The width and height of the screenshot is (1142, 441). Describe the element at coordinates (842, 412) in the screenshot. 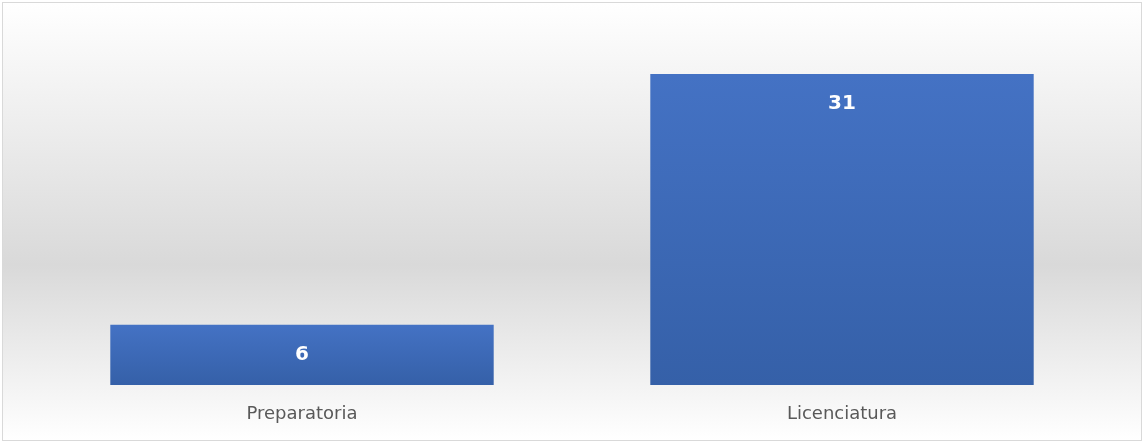

I see `x-tick-label: Licenciatura` at that location.